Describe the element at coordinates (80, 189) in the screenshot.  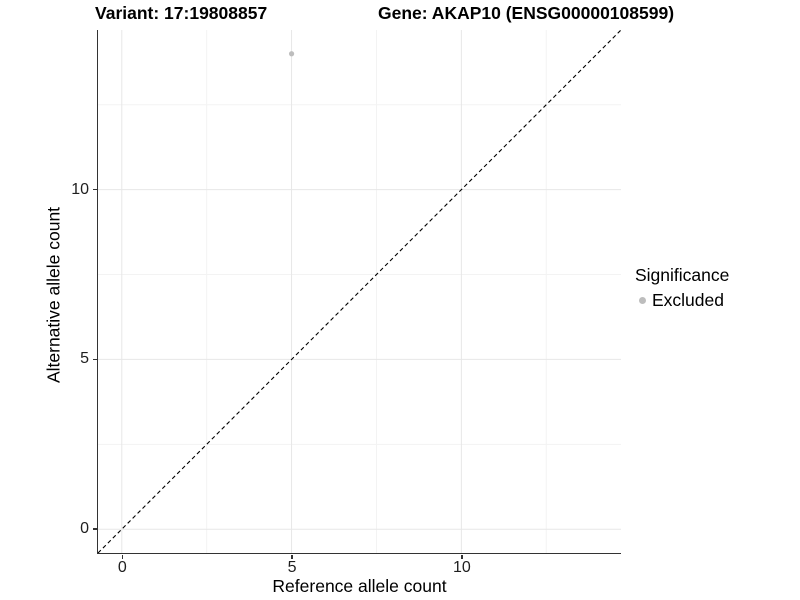
I see `y-tick-label: 10` at that location.